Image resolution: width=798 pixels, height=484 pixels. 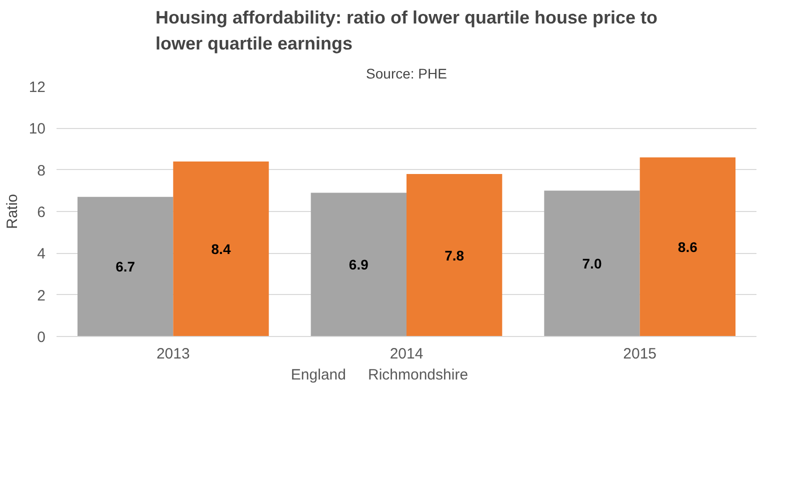 I want to click on data-label: 6.9, so click(x=358, y=264).